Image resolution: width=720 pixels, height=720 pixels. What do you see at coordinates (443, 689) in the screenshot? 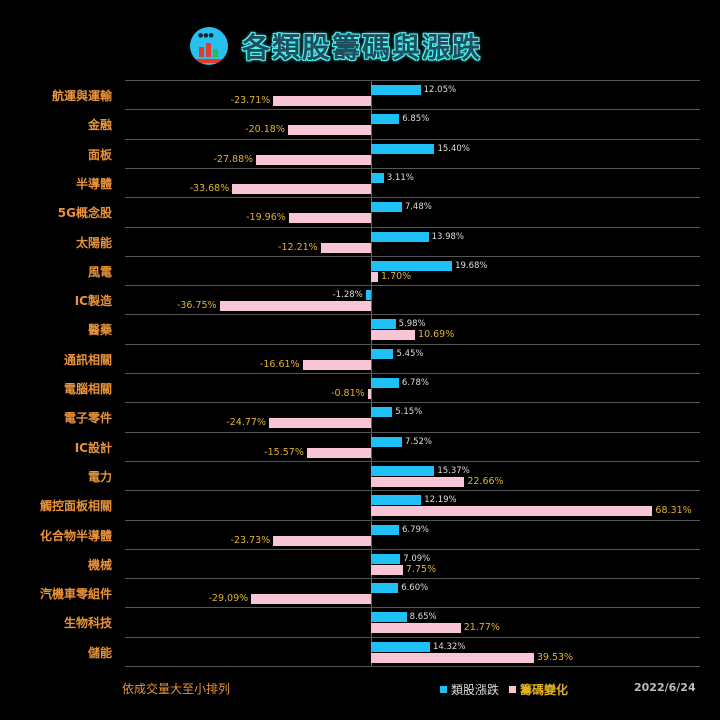
I see `legend-swatch-price-change` at bounding box center [443, 689].